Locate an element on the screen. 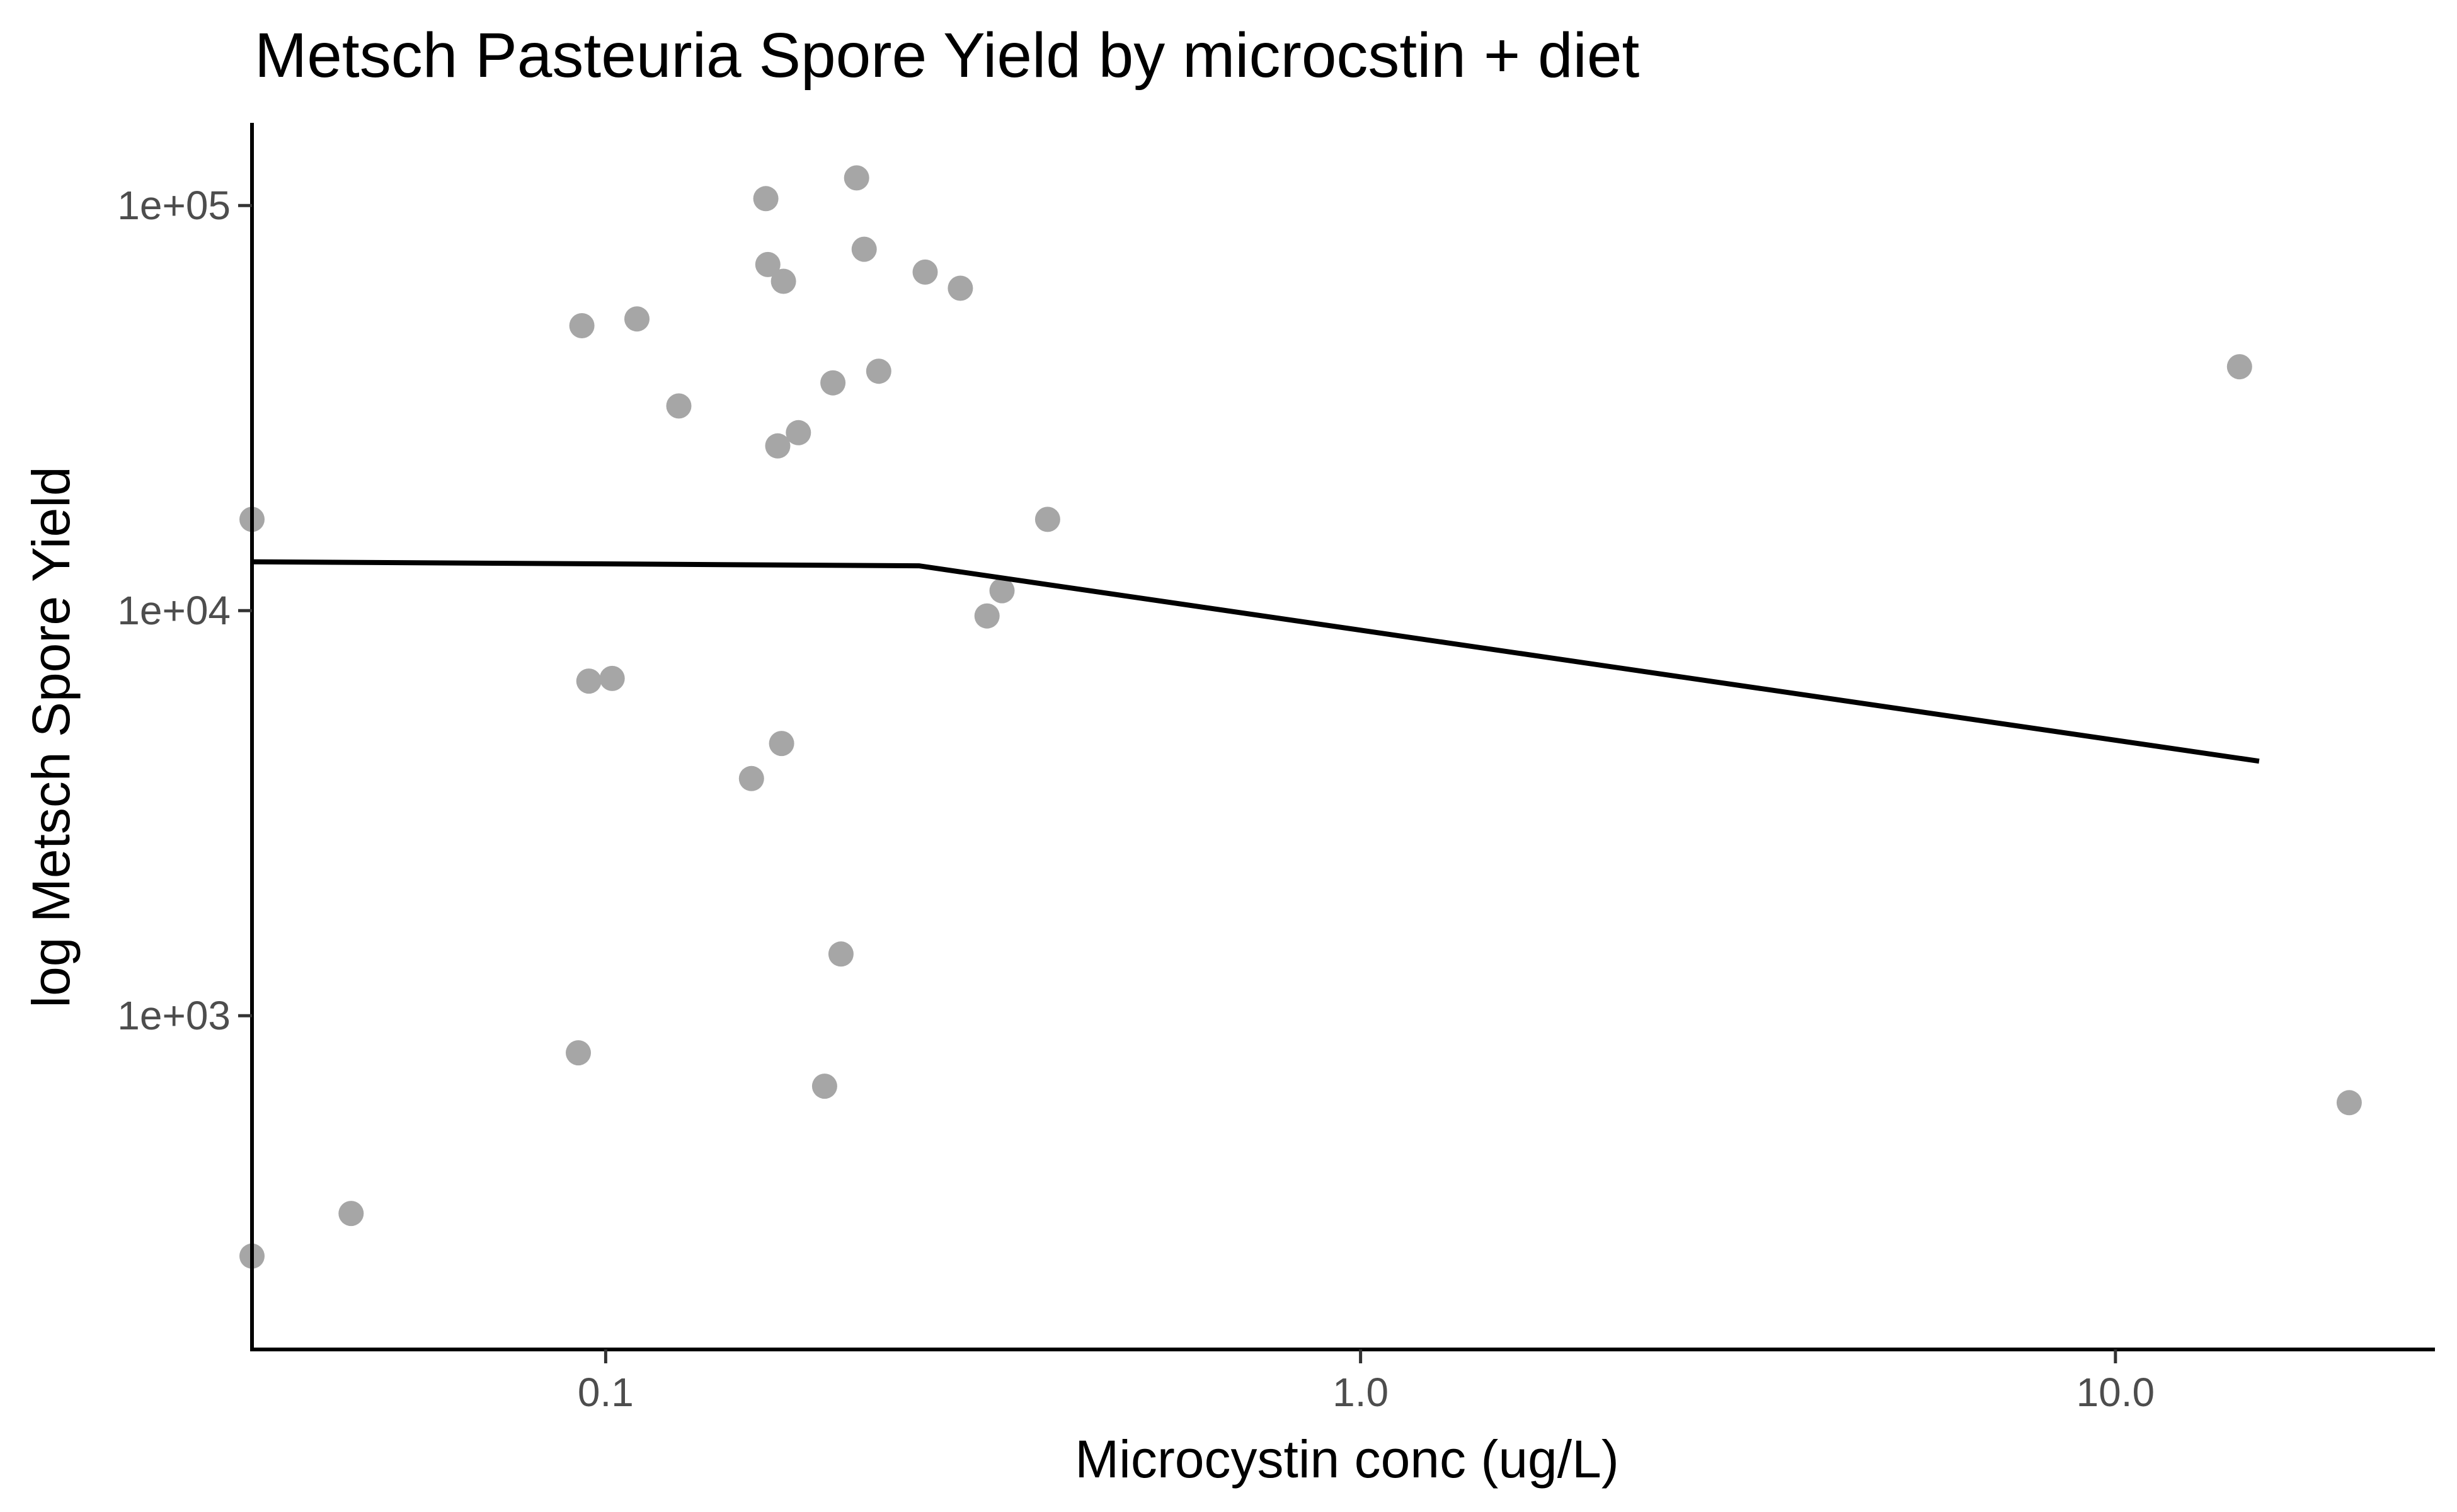 The height and width of the screenshot is (1512, 2457). y-tick-label: 1e+05 is located at coordinates (174, 205).